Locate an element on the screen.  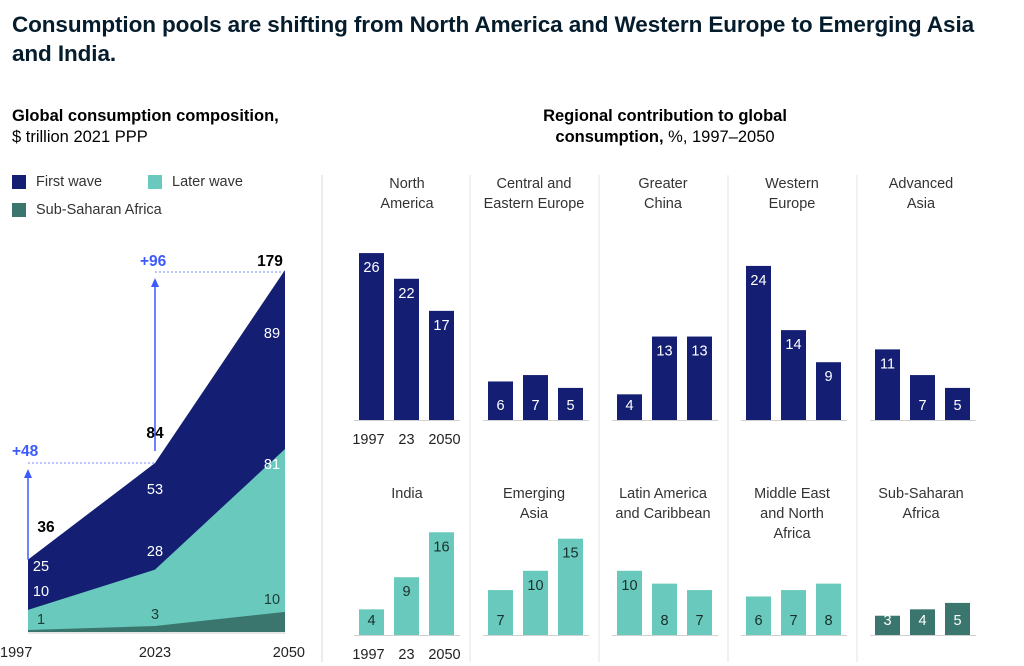
region-name-greater-china-line1: Greater is located at coordinates (662, 184).